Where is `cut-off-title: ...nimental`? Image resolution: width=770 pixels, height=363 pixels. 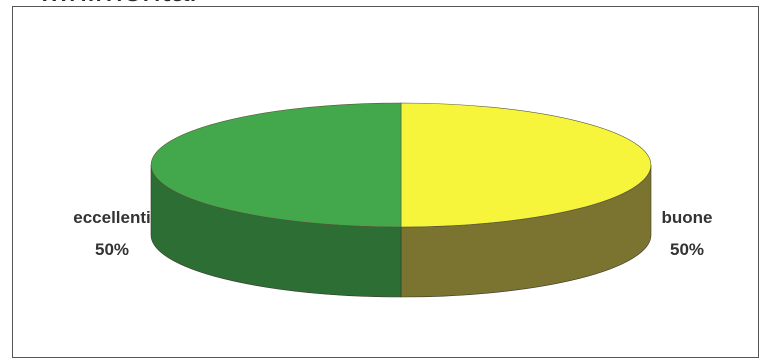
cut-off-title: ...nimental is located at coordinates (250, 4).